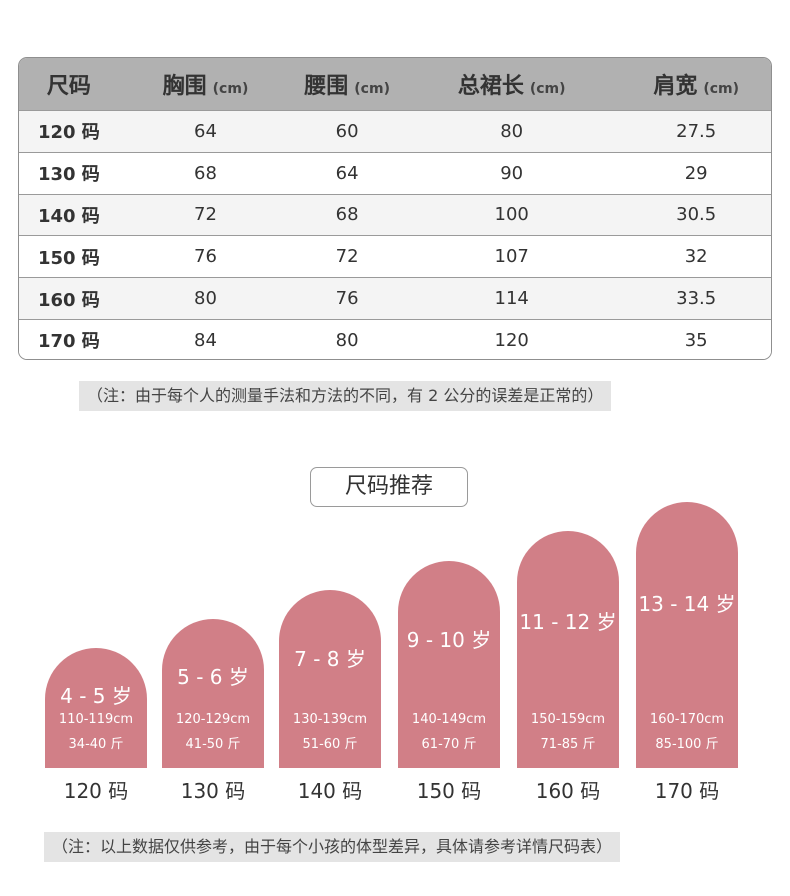  I want to click on height-range: 150-159cm, so click(568, 719).